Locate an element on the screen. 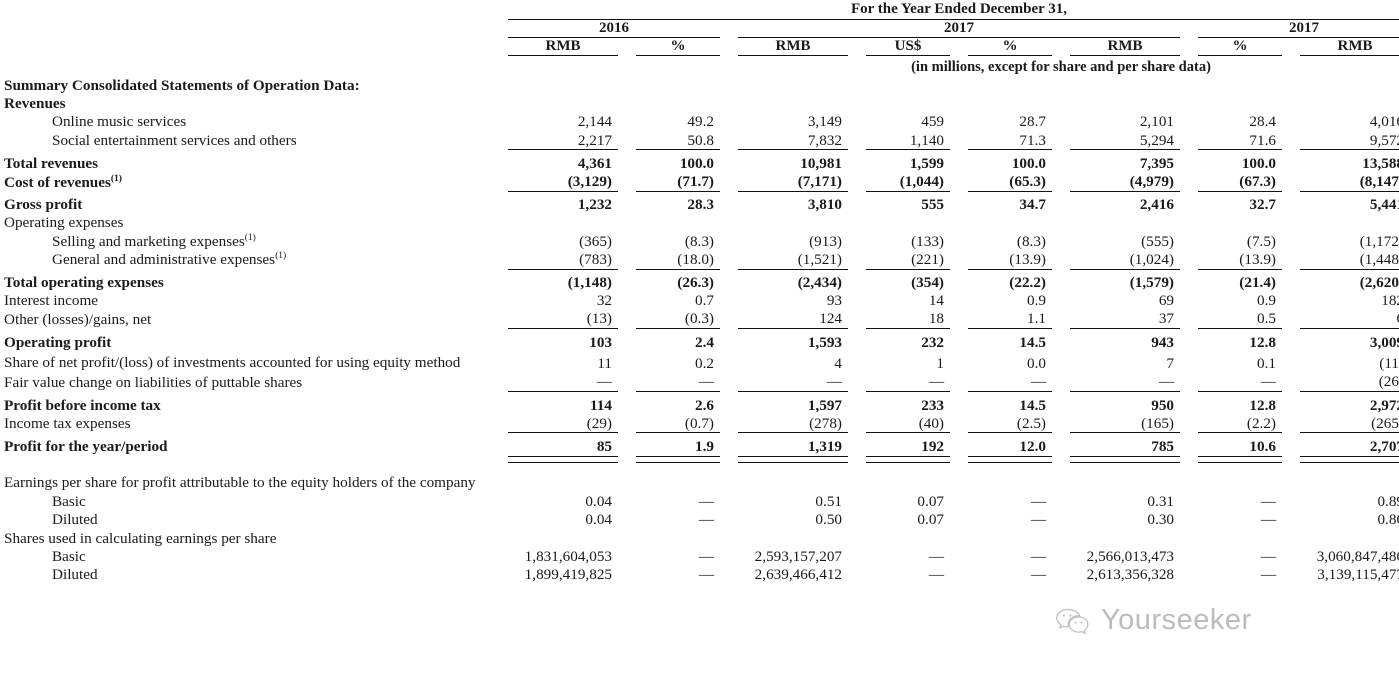  row-label-total-revenues: Total revenues is located at coordinates (51, 163).